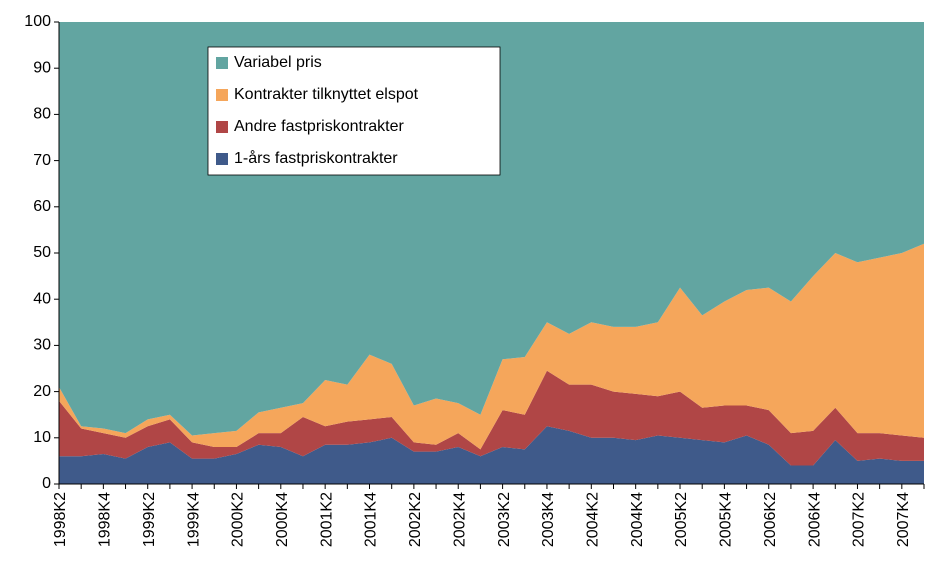  I want to click on y-tick-label: 80, so click(42, 114).